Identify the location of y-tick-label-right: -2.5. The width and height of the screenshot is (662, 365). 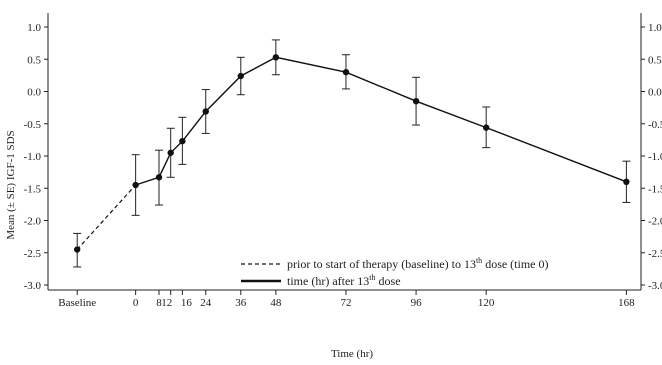
(655, 254).